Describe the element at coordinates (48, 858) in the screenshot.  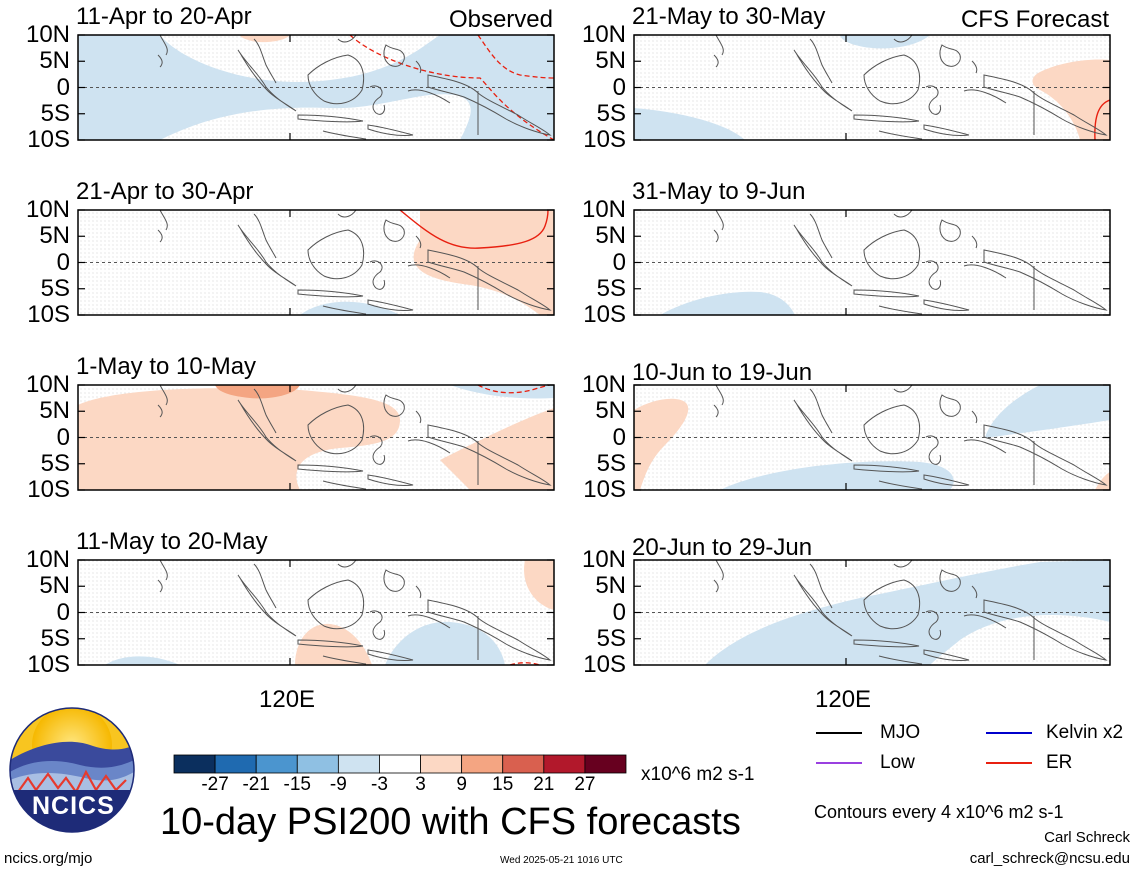
I see `footer-left-link: ncics.org/mjo` at that location.